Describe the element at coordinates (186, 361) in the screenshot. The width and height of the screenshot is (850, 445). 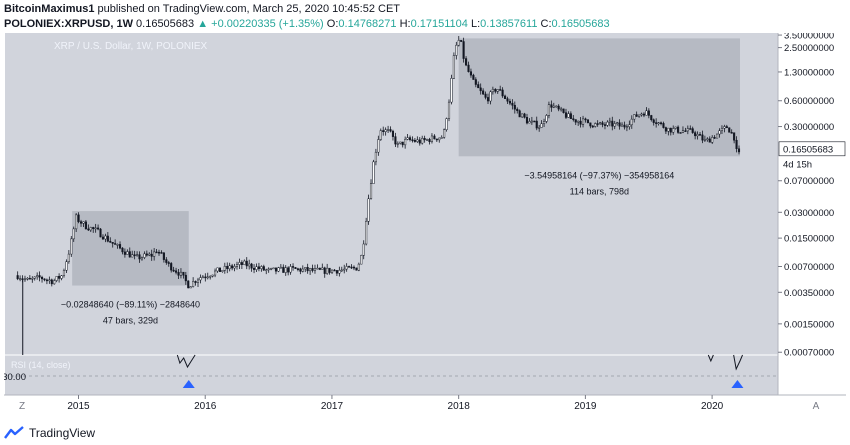
I see `rsi-line-segment` at that location.